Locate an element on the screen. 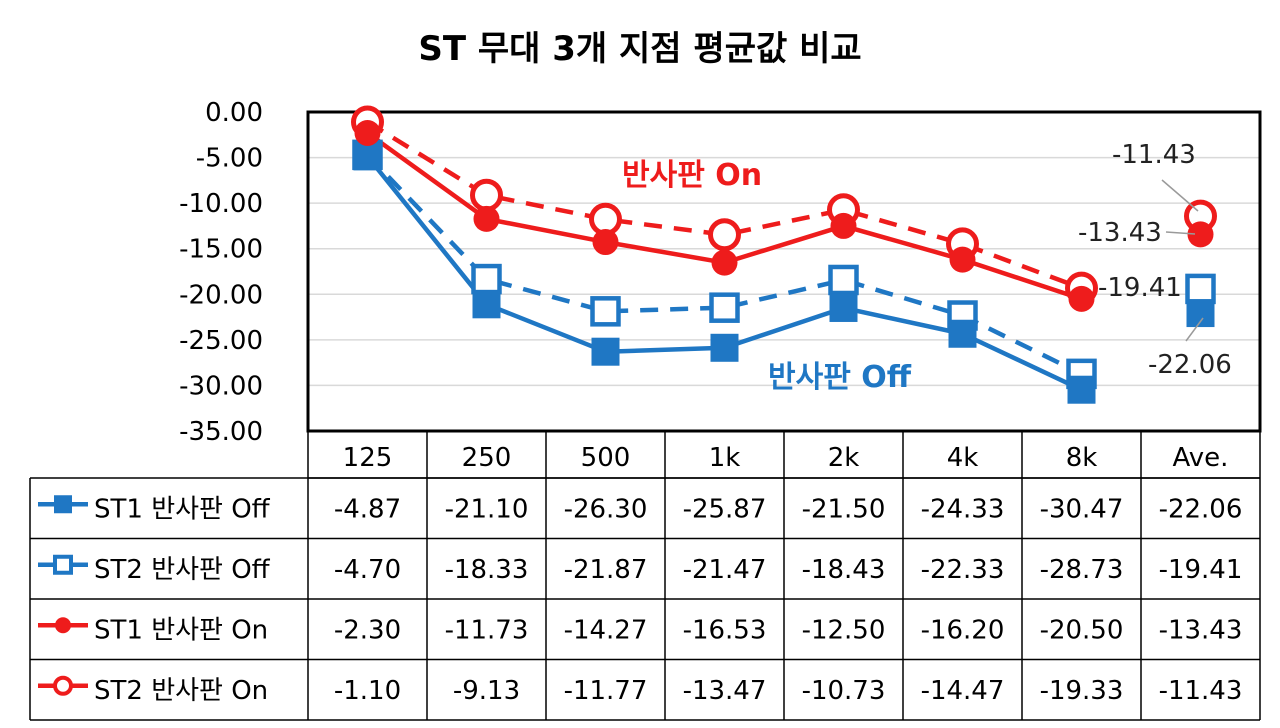 The height and width of the screenshot is (728, 1280). table-value: -11.77 is located at coordinates (606, 691).